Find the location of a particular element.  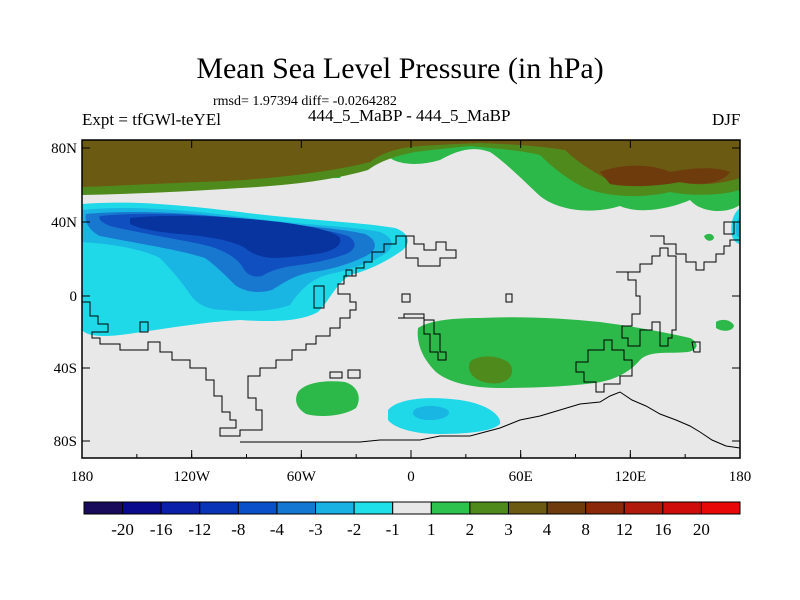

arctic-darkbrown-region is located at coordinates (665, 176).